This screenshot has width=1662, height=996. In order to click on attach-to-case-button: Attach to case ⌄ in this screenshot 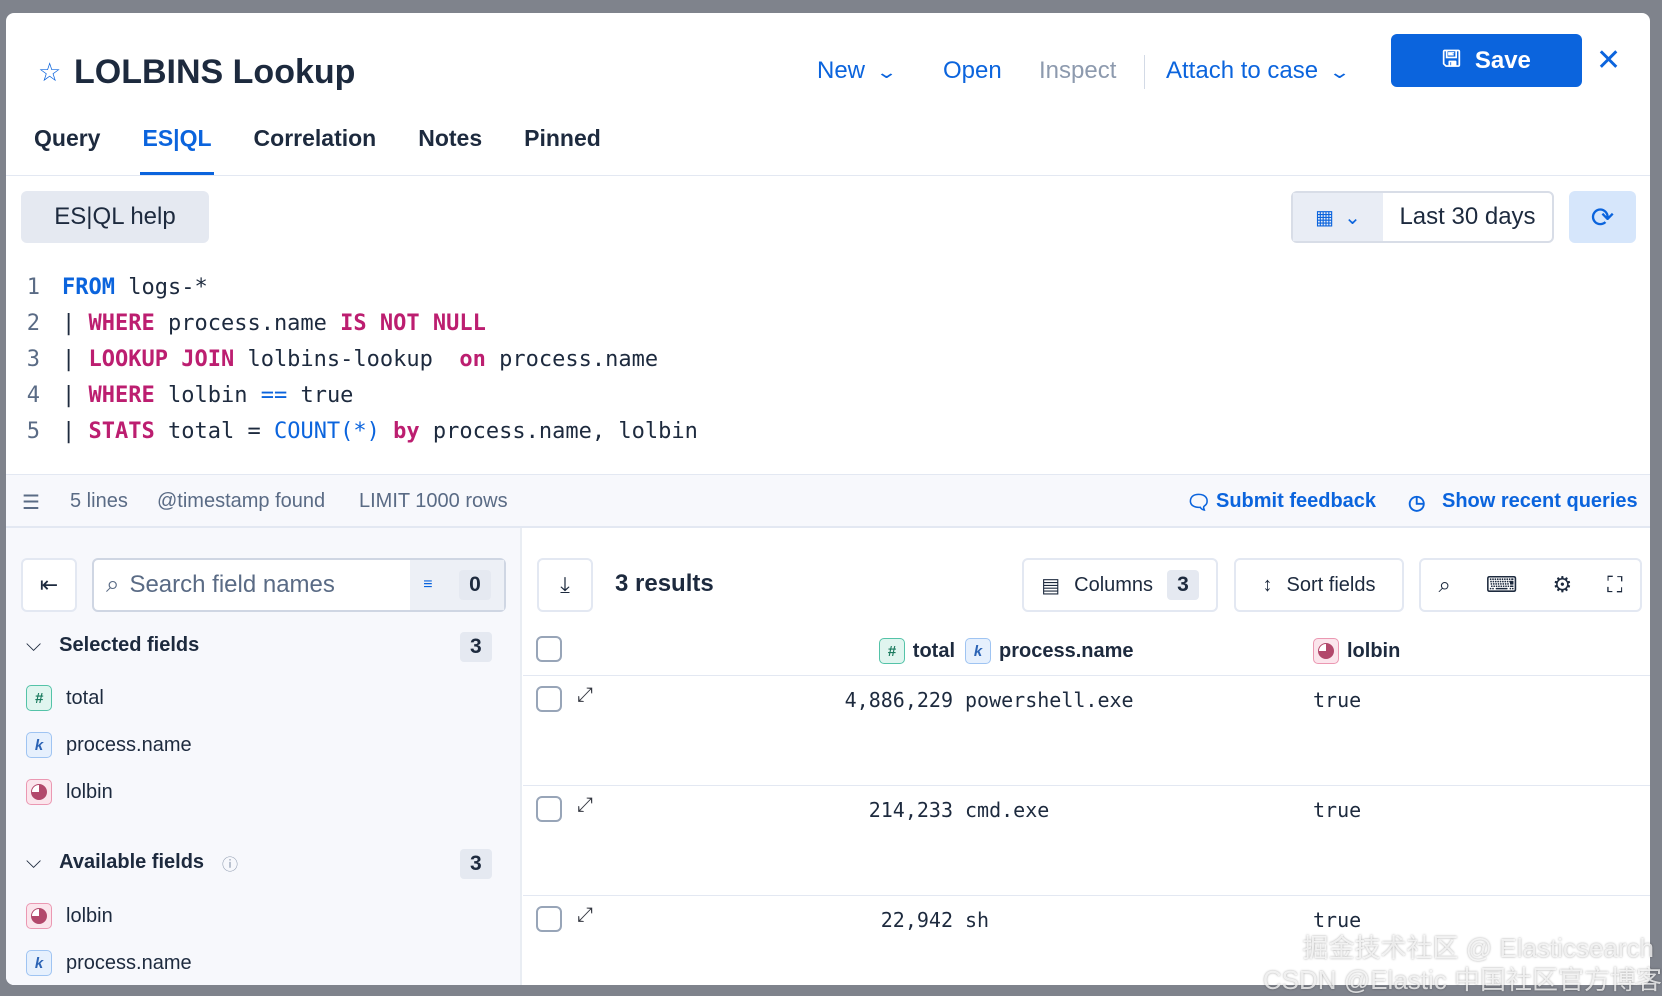, I will do `click(1258, 71)`.